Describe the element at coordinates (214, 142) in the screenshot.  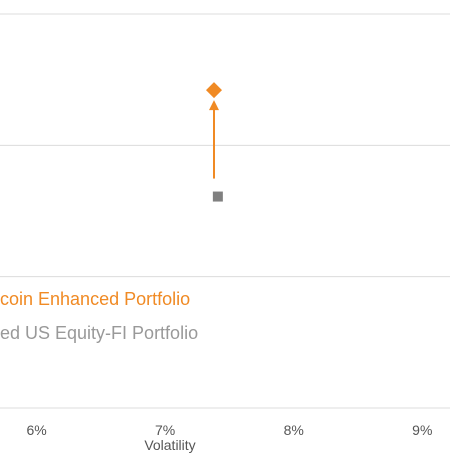
I see `data-marks` at that location.